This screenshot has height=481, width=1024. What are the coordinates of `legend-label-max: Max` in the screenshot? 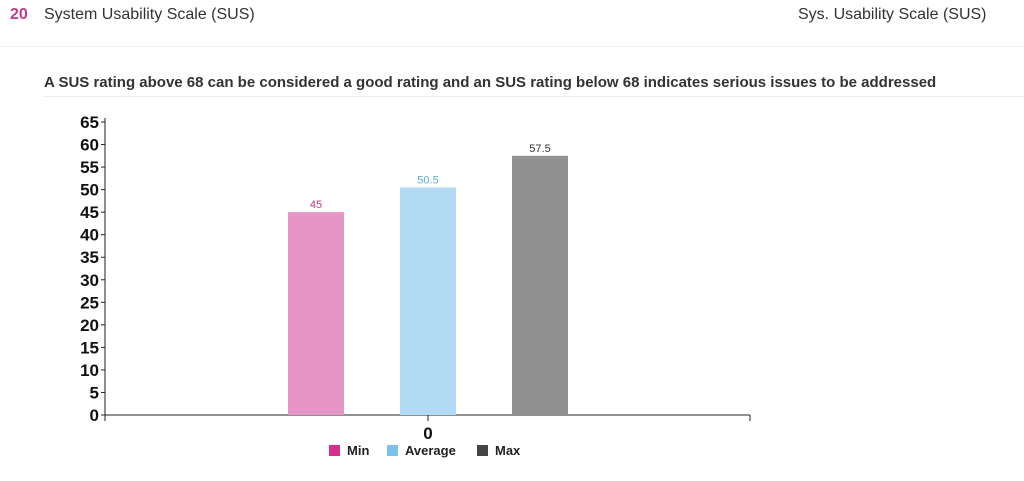 It's located at (508, 450).